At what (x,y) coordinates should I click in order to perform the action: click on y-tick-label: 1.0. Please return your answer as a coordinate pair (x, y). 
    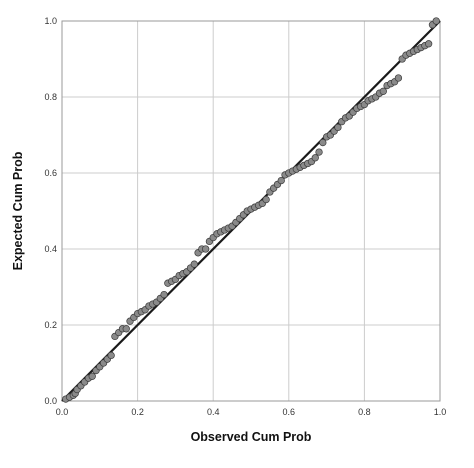
    Looking at the image, I should click on (50, 21).